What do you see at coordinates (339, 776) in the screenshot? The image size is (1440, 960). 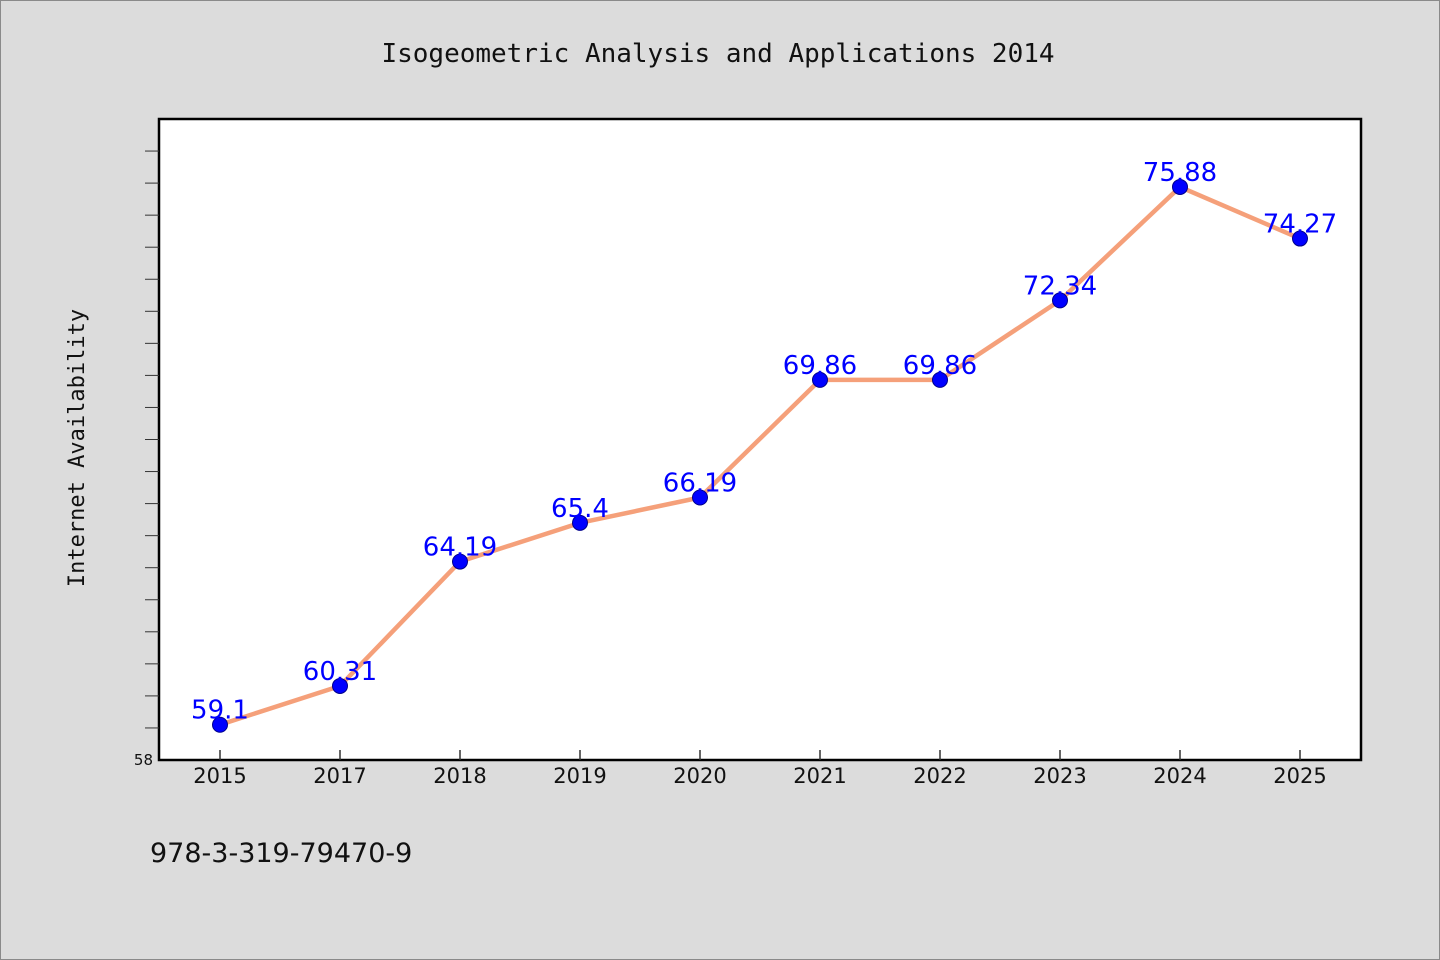 I see `x-tick-label: 2017` at bounding box center [339, 776].